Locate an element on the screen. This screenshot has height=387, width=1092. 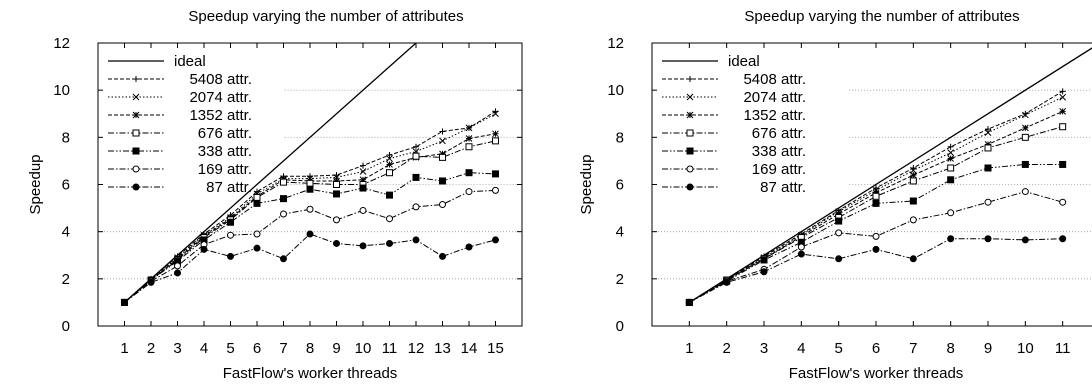
legend-label: ideal is located at coordinates (190, 61).